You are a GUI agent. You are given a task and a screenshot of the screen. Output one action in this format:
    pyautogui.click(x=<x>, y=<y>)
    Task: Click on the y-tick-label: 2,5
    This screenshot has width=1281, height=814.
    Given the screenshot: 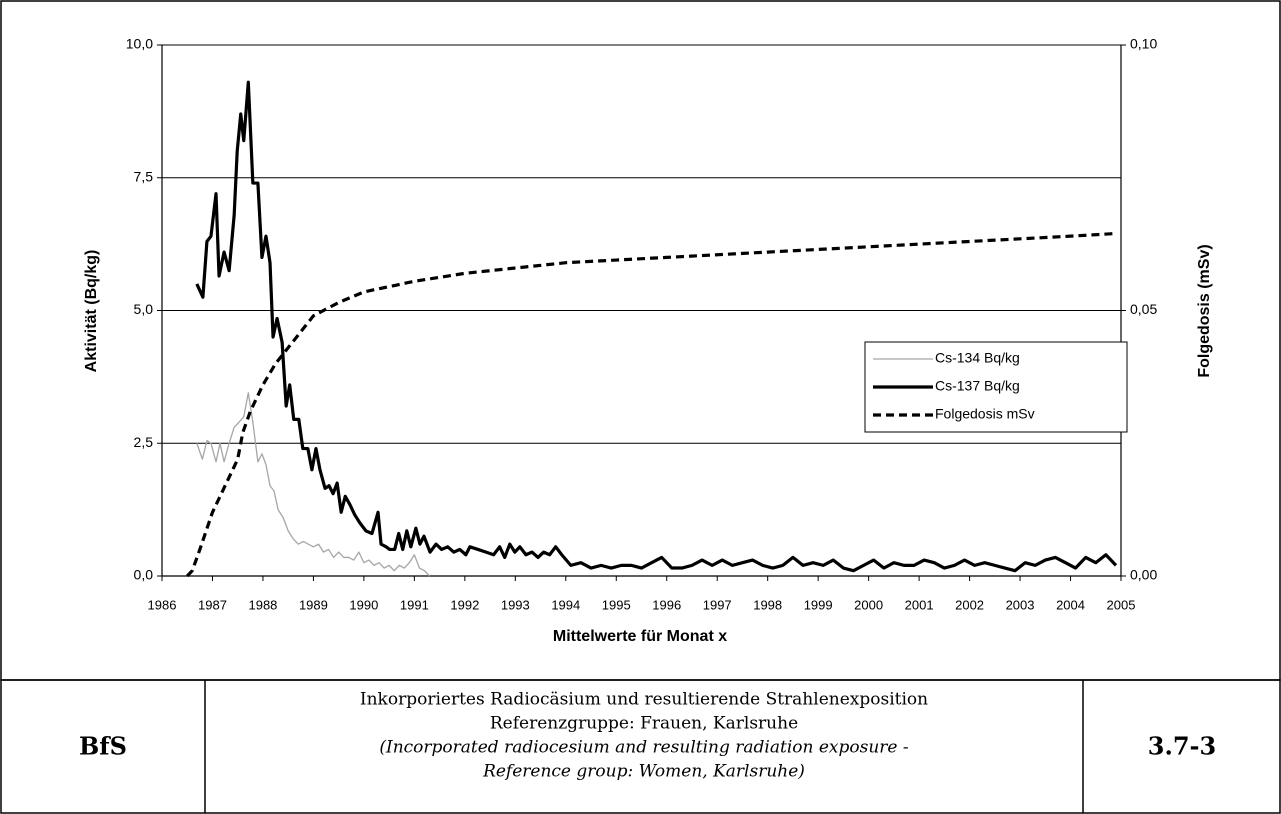 What is the action you would take?
    pyautogui.click(x=144, y=442)
    